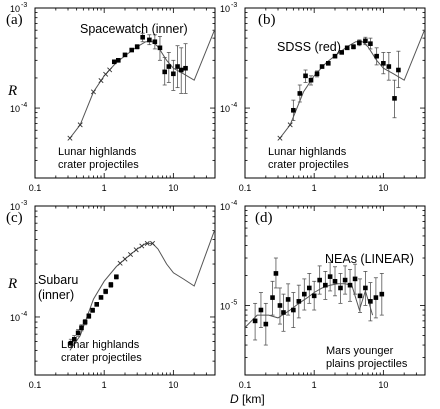 Image resolution: width=440 pixels, height=409 pixels. What do you see at coordinates (267, 20) in the screenshot?
I see `panel-label: (b)` at bounding box center [267, 20].